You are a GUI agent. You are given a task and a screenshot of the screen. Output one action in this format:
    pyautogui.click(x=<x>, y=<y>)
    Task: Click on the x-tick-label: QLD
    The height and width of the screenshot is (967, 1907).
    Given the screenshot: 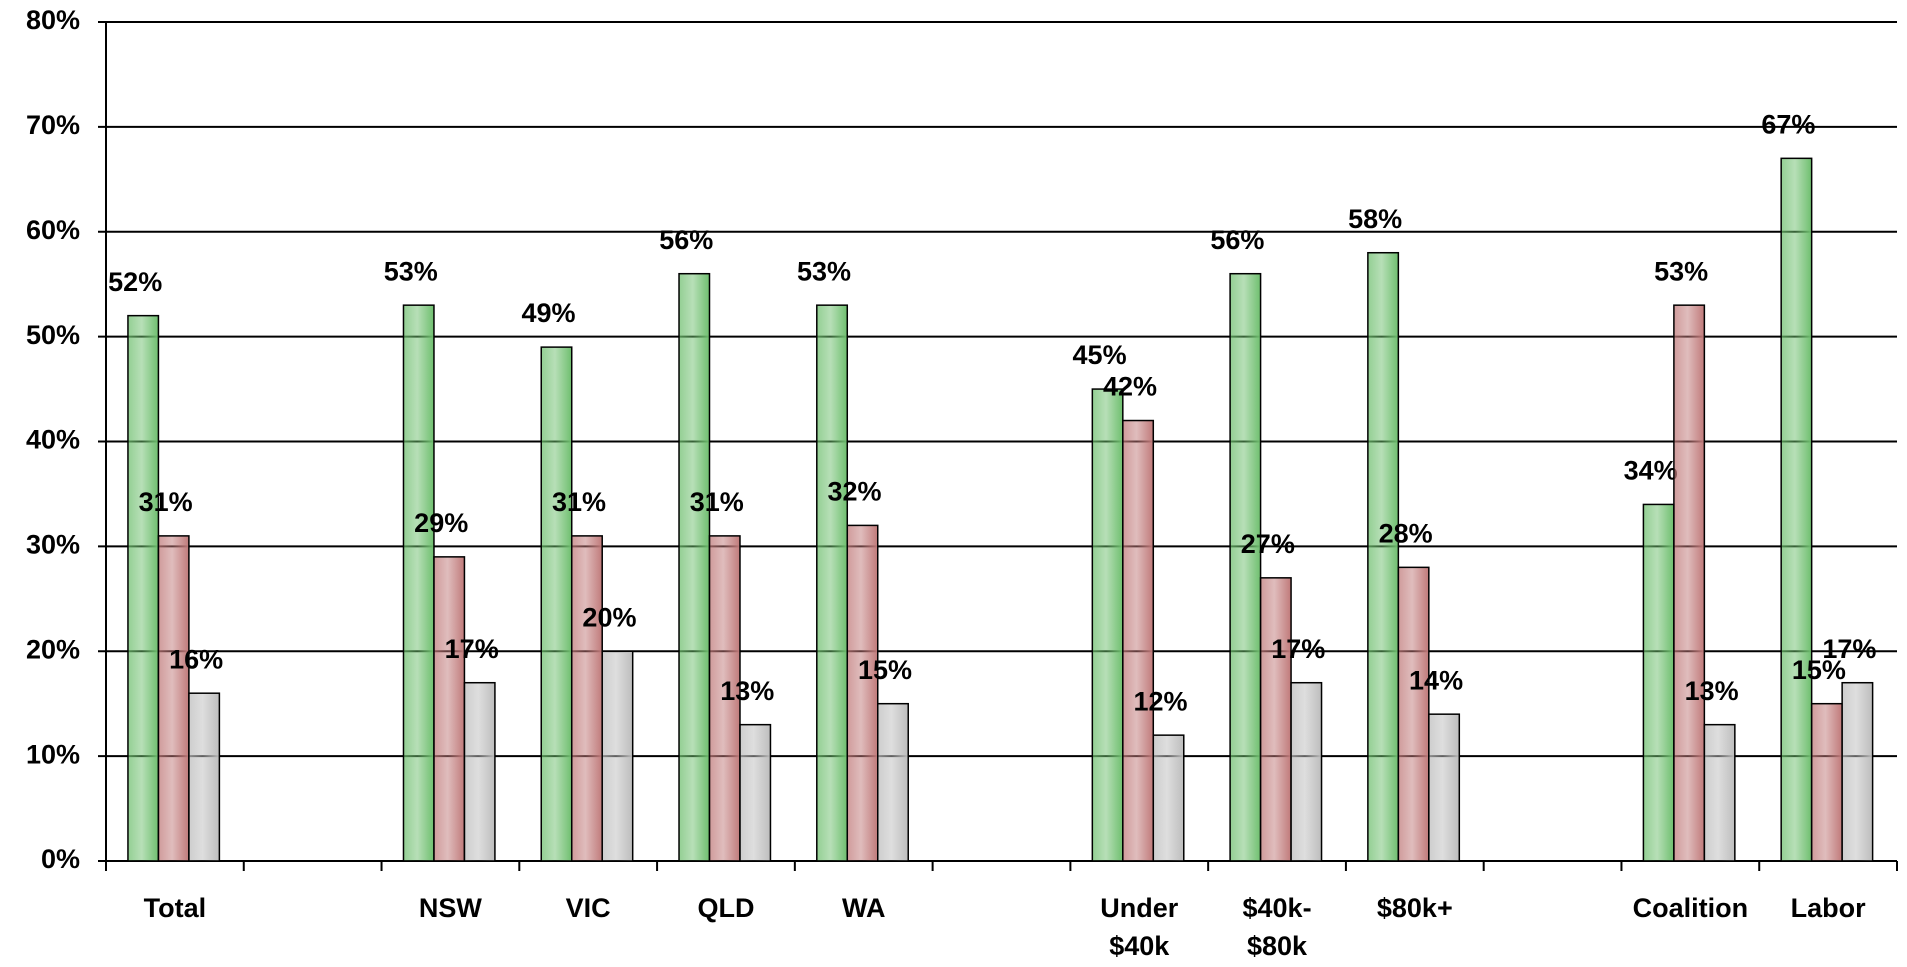 What is the action you would take?
    pyautogui.click(x=725, y=908)
    